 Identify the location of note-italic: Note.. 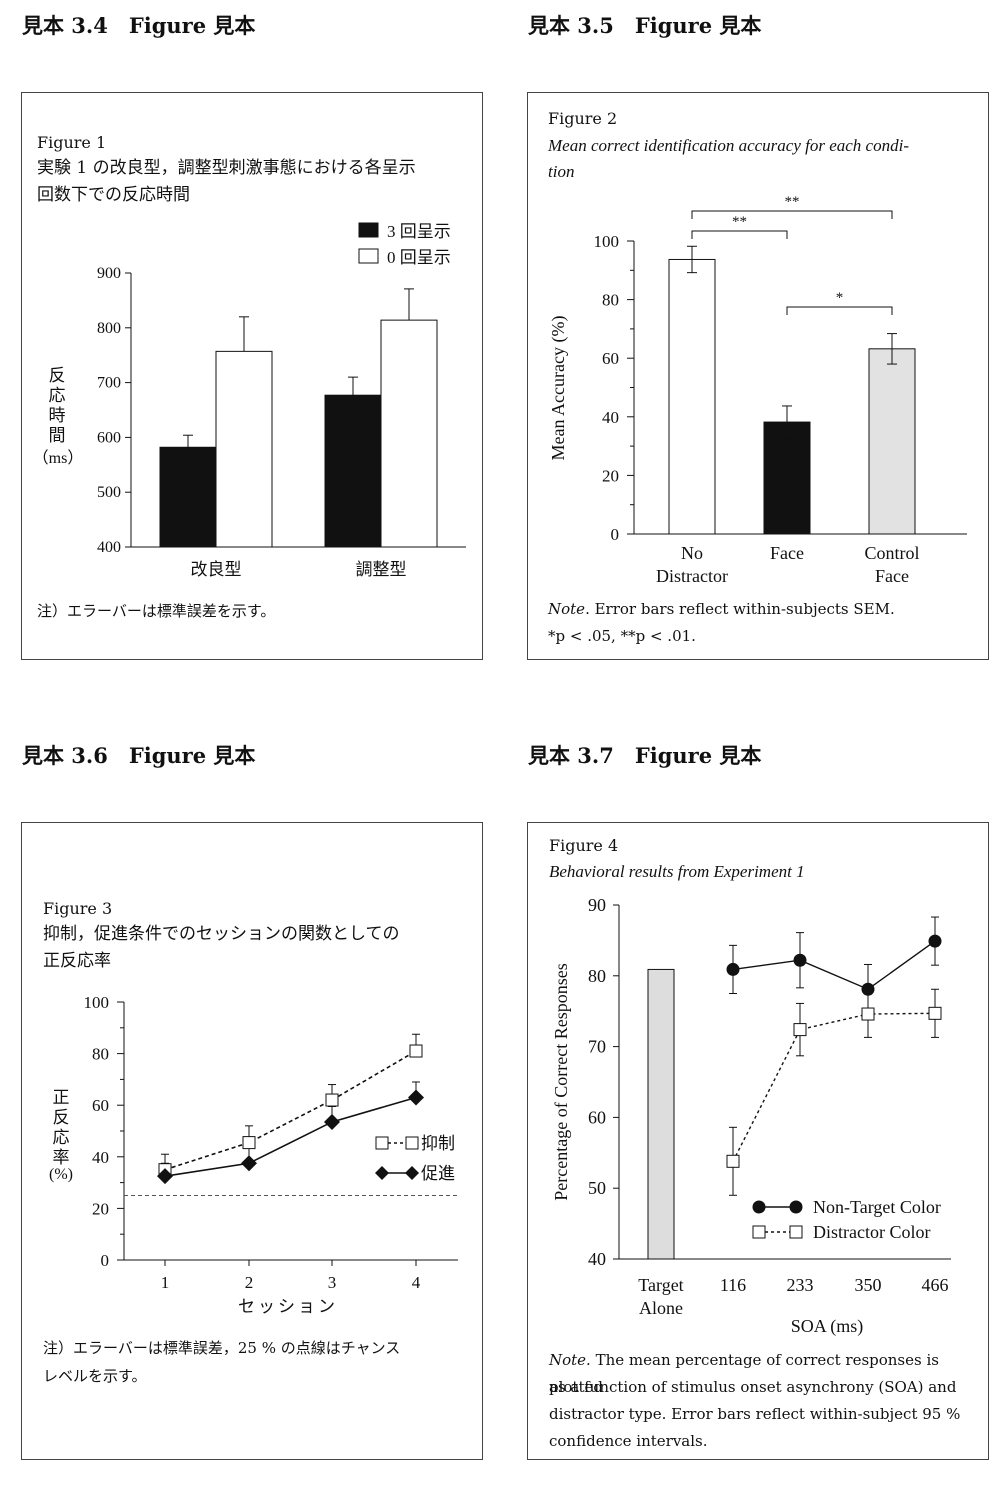
(570, 1360).